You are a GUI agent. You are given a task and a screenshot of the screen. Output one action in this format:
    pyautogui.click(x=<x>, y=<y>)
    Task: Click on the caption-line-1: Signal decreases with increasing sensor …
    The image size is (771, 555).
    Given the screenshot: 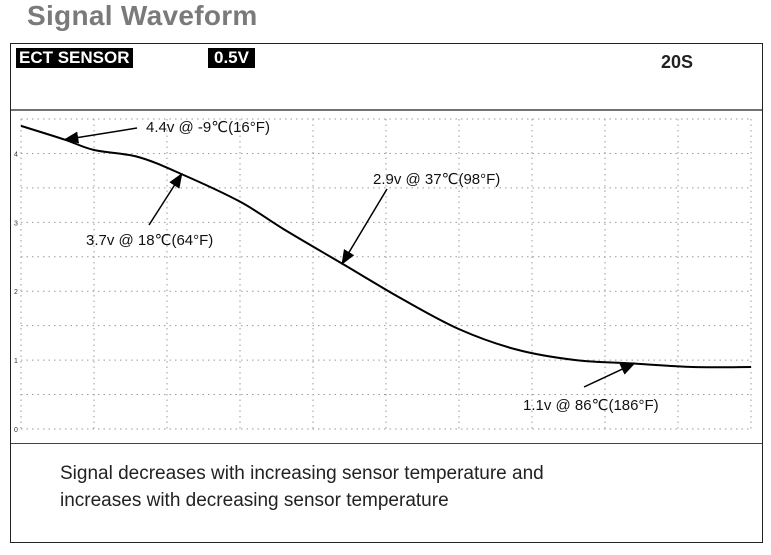 What is the action you would take?
    pyautogui.click(x=302, y=473)
    